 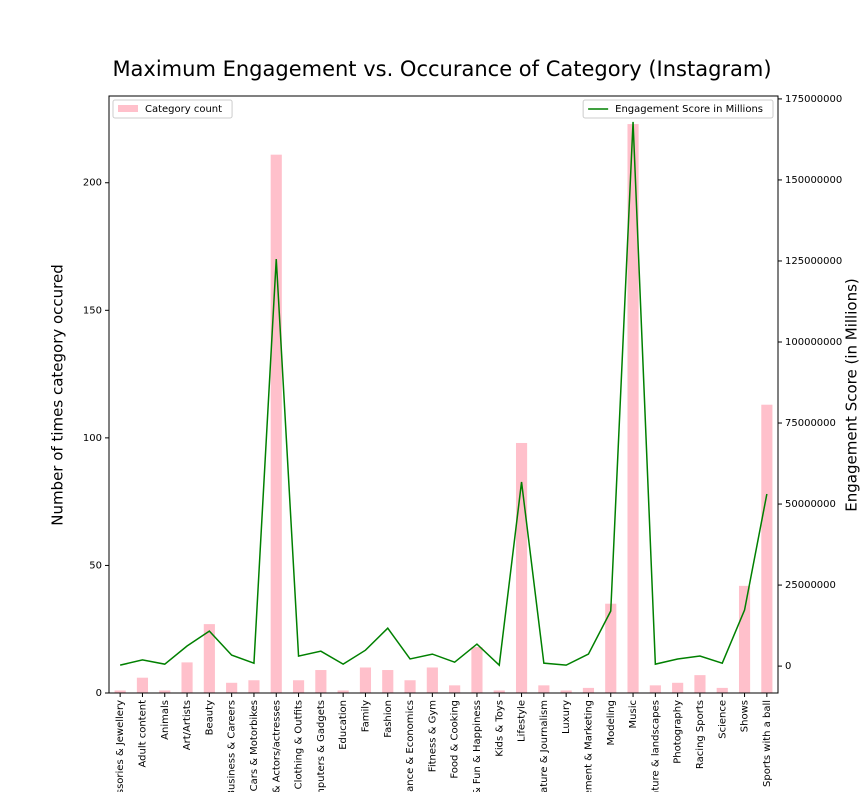 I want to click on x-tick-label: Fashion, so click(x=388, y=719).